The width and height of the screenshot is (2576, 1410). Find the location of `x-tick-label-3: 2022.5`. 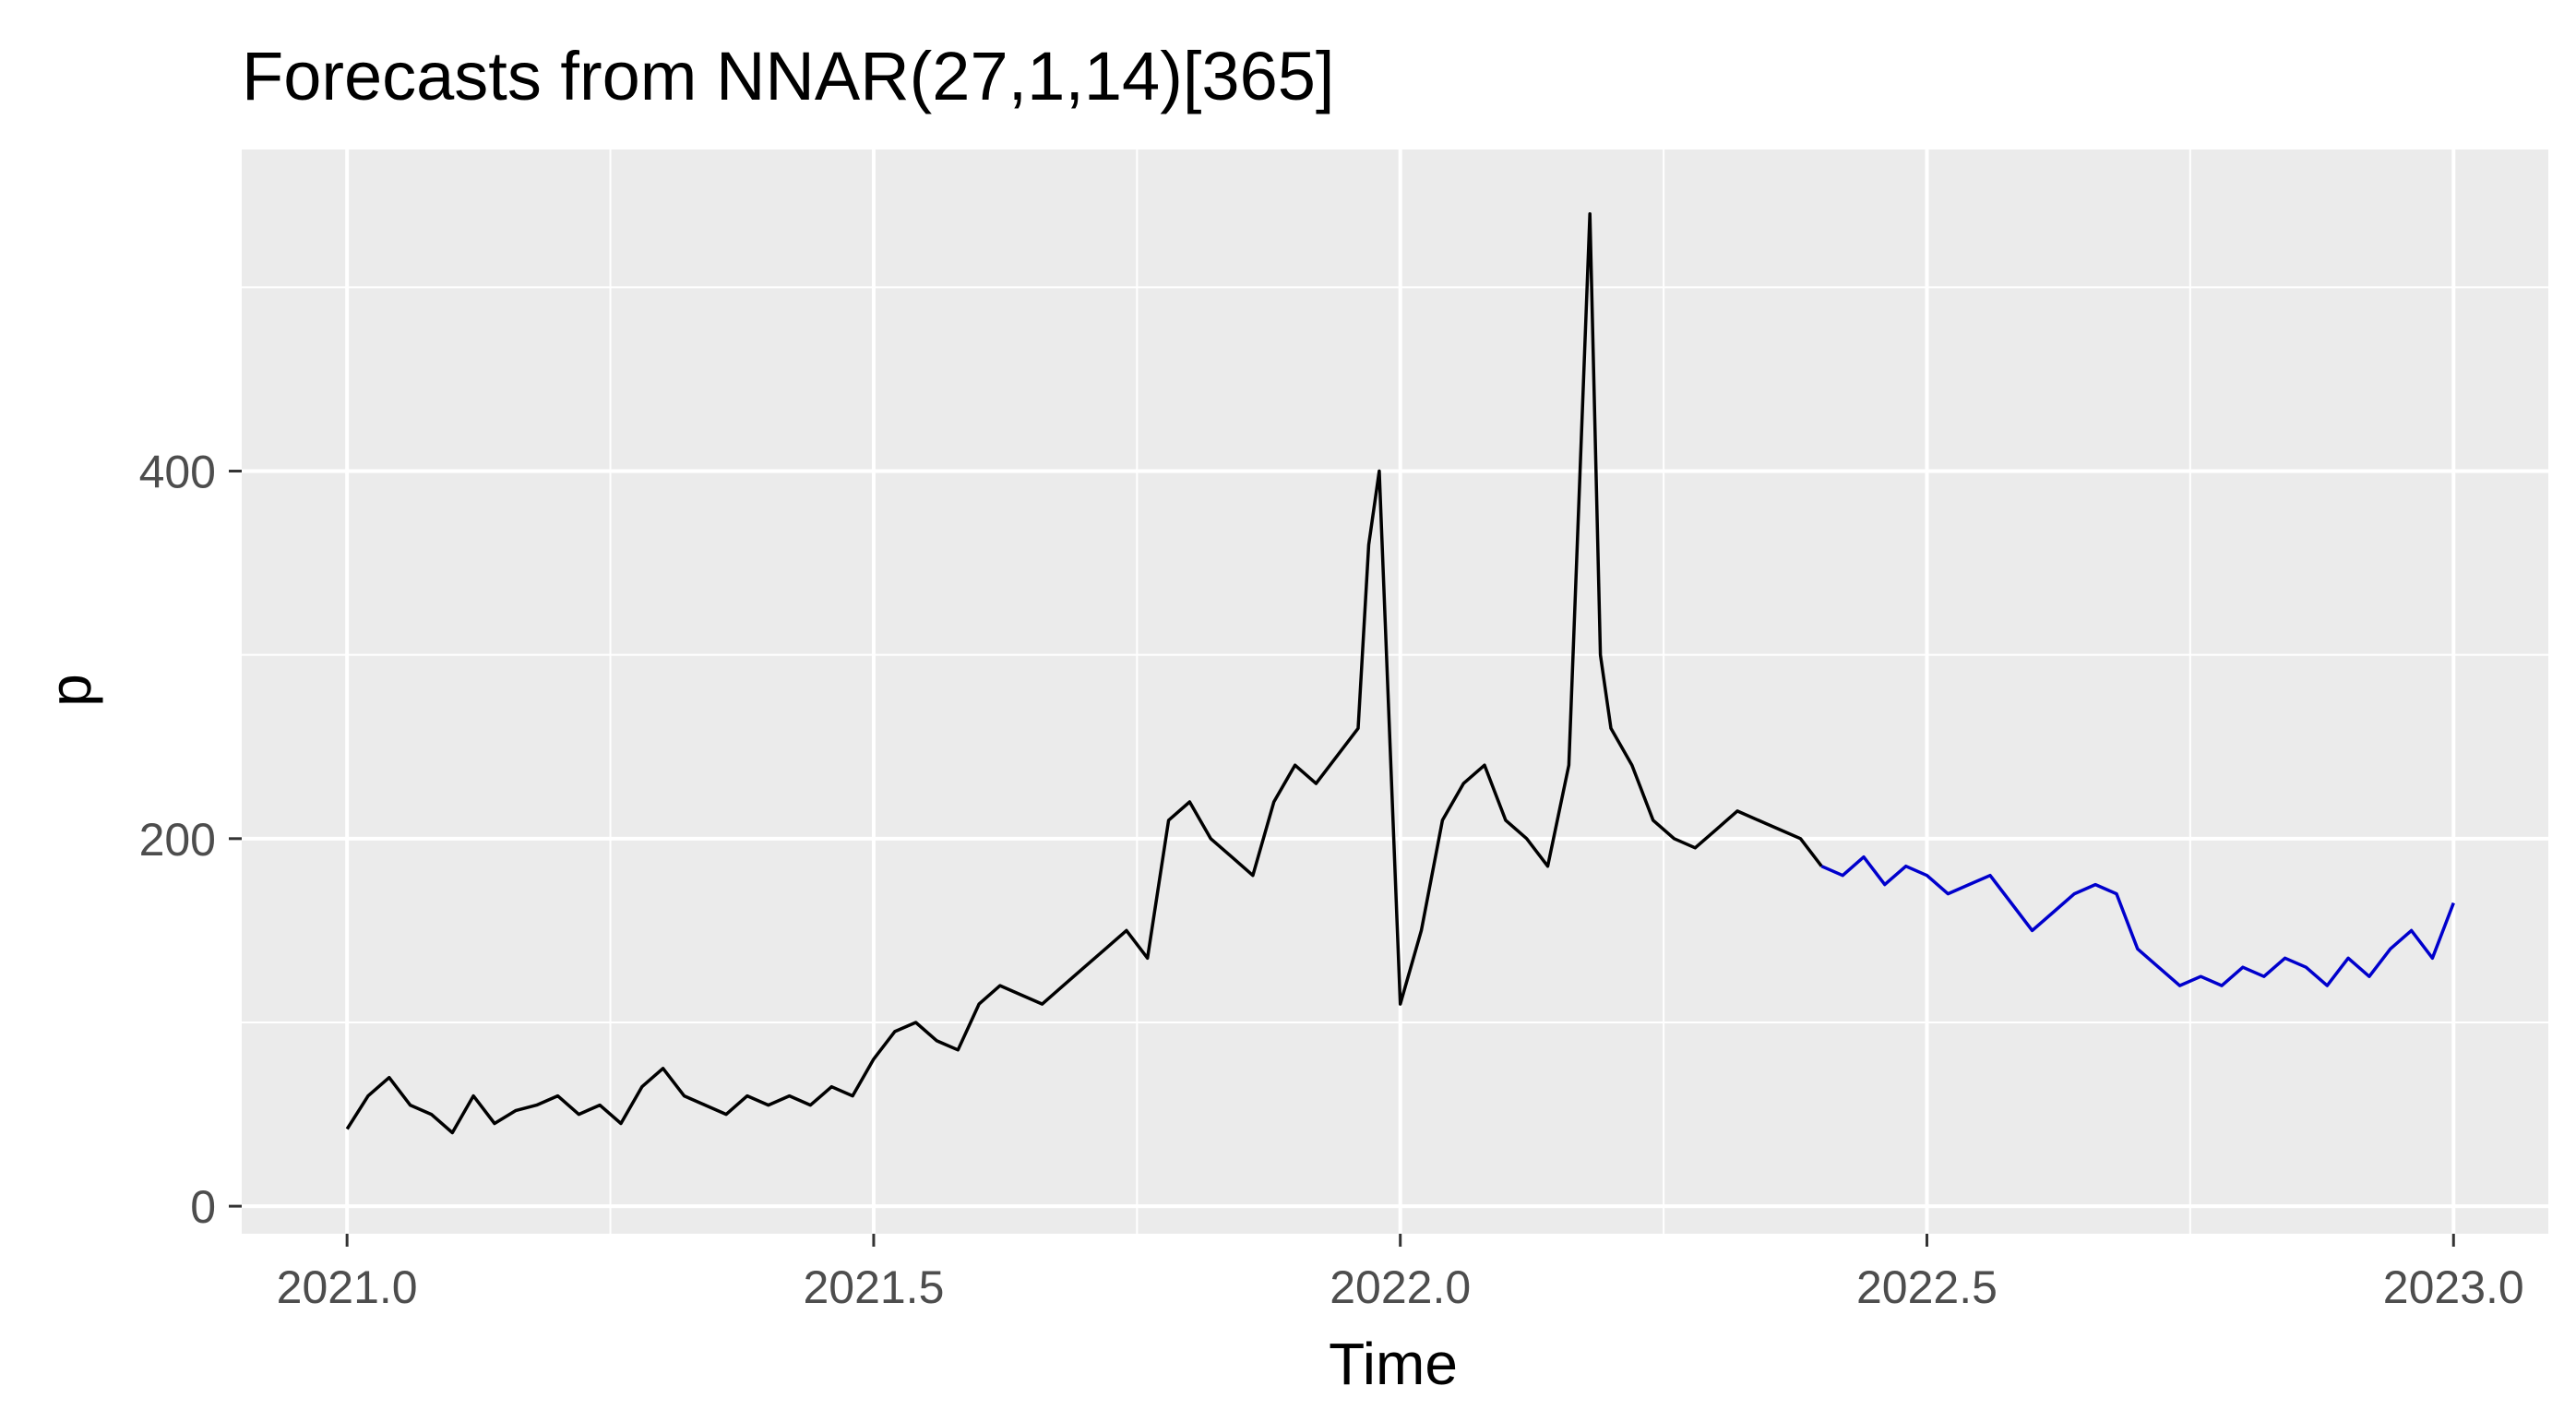

x-tick-label-3: 2022.5 is located at coordinates (1927, 1287).